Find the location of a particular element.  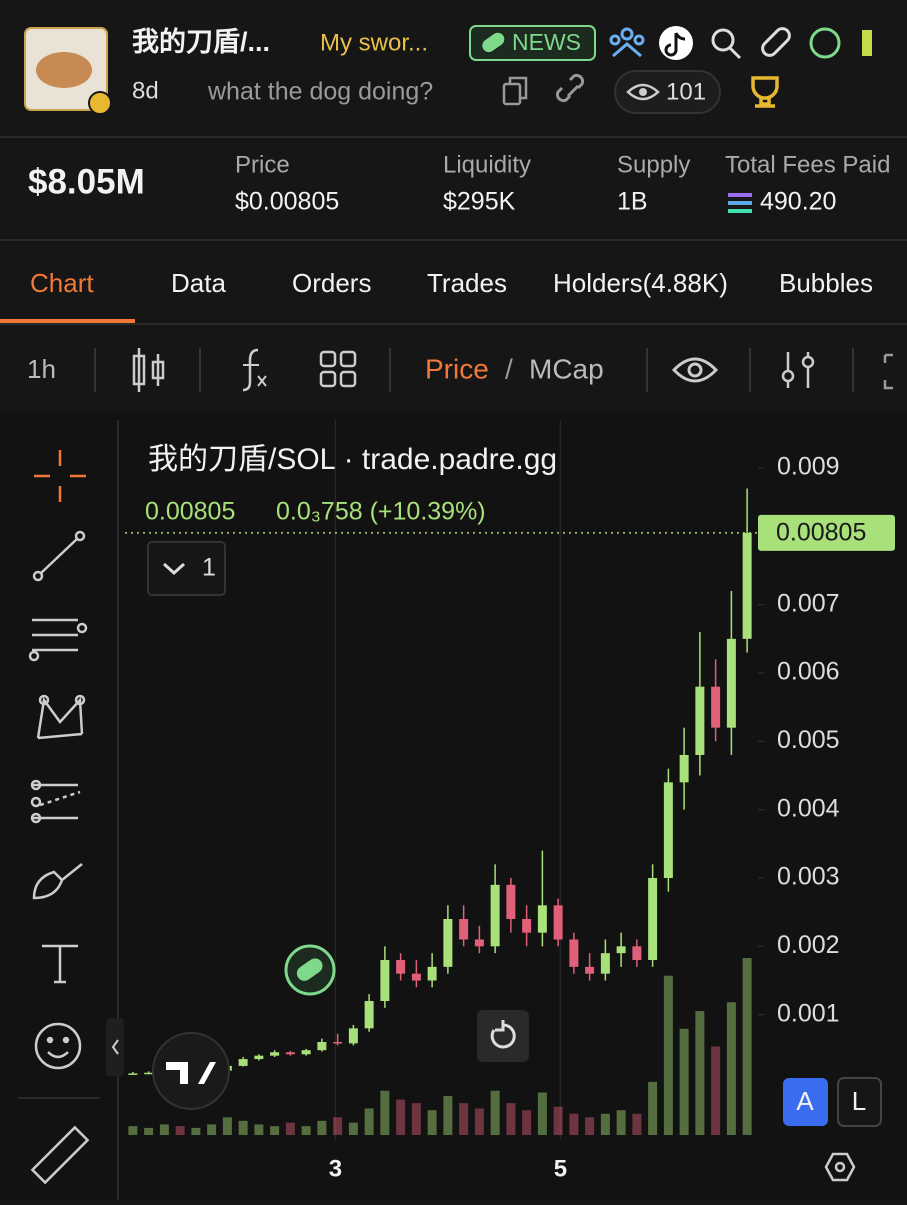

avatar-dog is located at coordinates (64, 70).